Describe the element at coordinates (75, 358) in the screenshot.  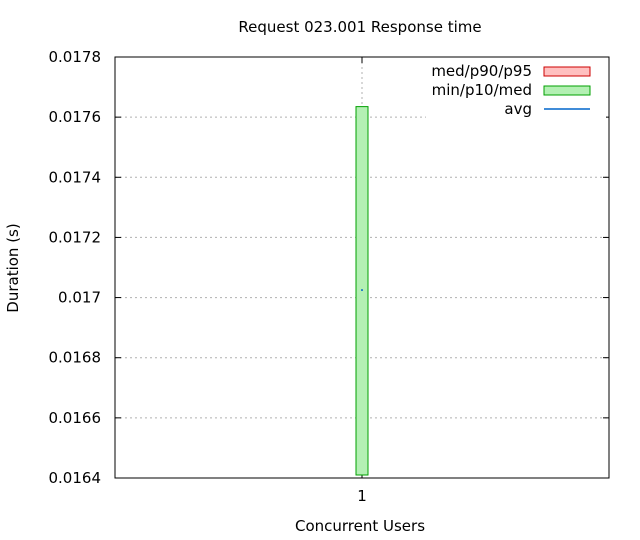
I see `y-tick-label: 0.0168` at that location.